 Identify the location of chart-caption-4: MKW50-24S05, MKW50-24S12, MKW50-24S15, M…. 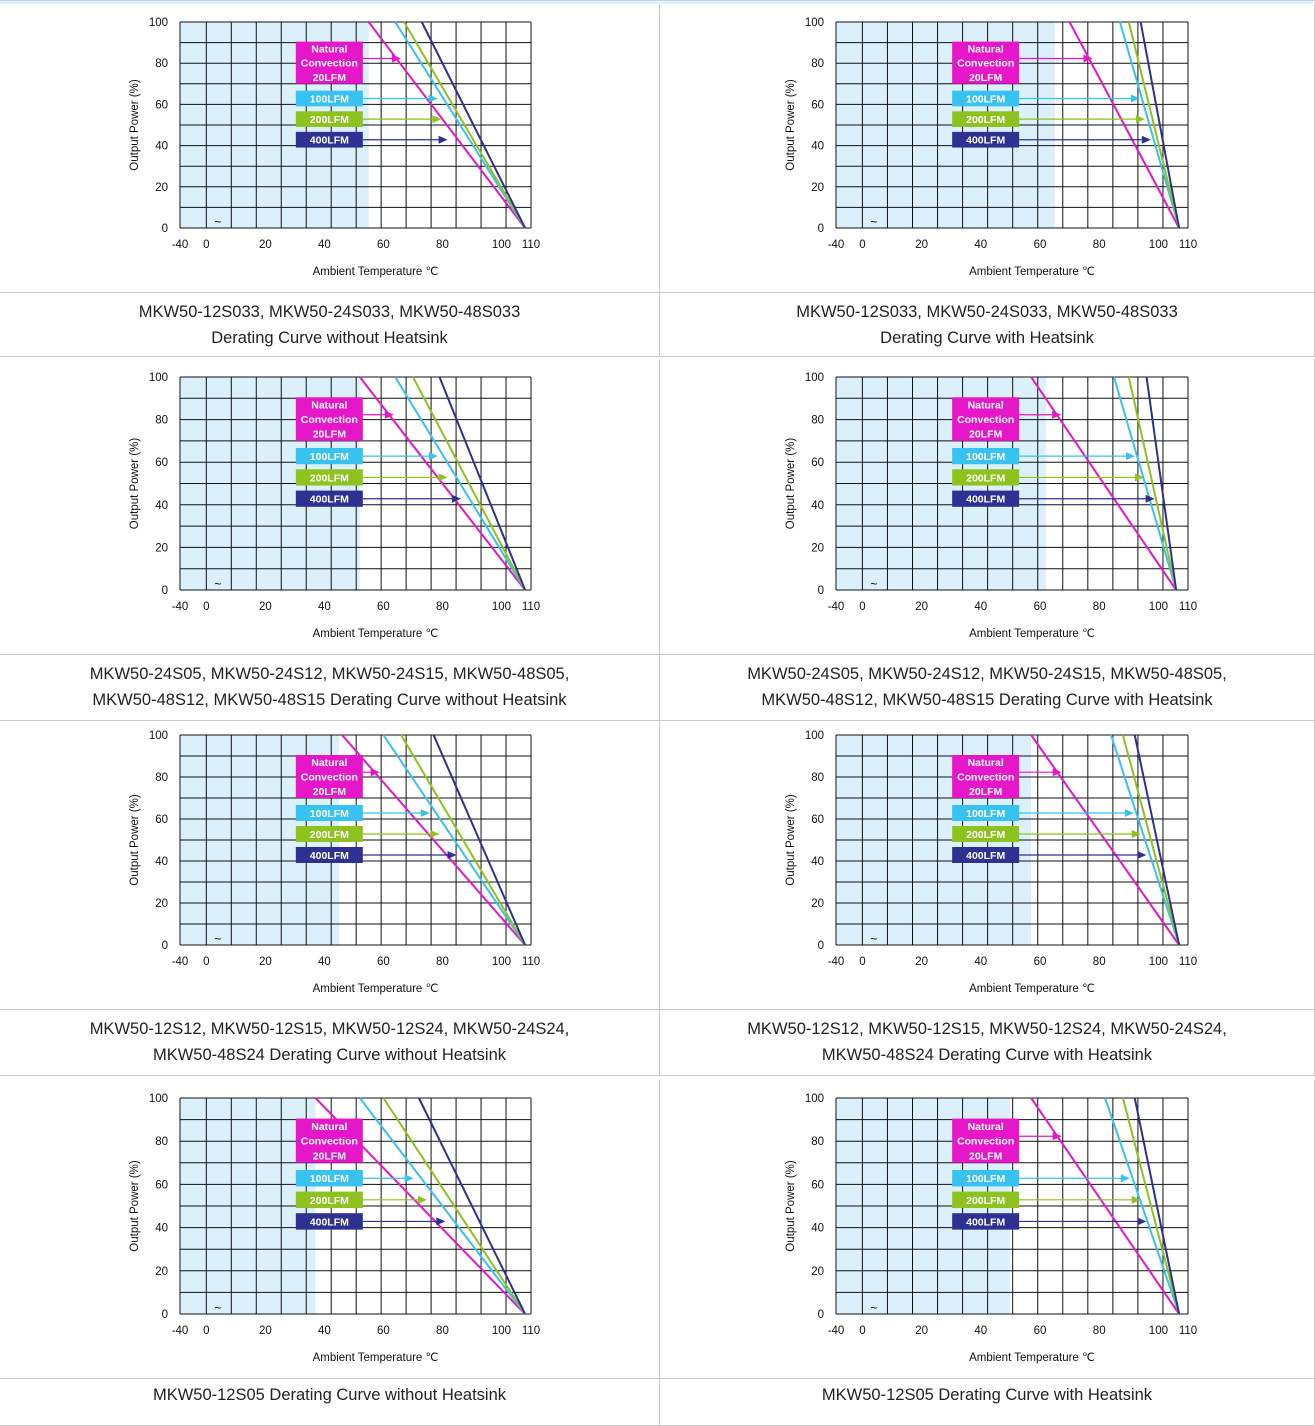
(987, 688).